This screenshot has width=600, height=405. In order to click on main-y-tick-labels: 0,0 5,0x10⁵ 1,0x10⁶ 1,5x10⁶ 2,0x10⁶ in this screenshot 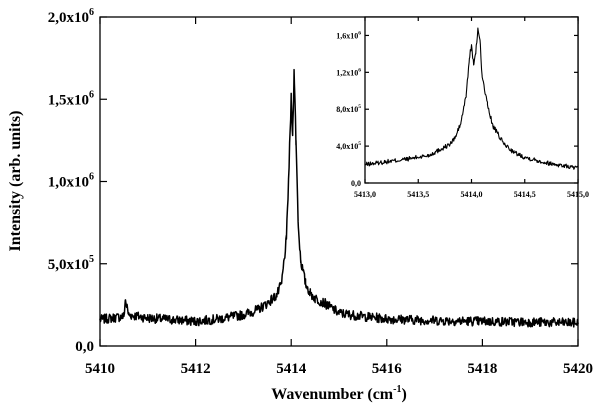, I will do `click(71, 181)`.